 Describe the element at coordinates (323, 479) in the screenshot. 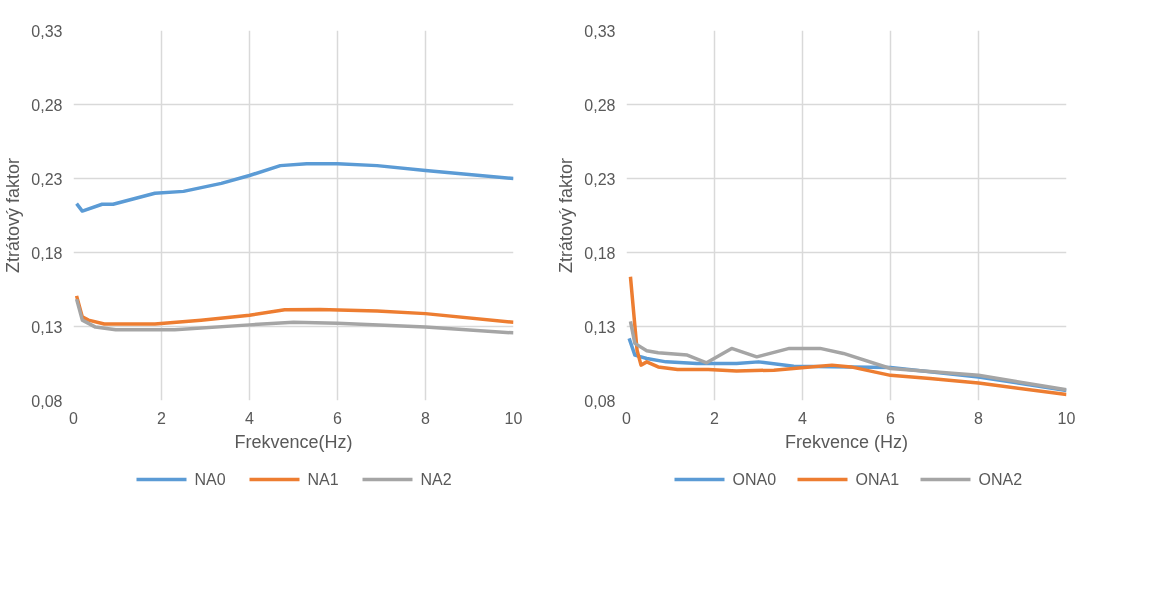

I see `legend-label: NA1` at that location.